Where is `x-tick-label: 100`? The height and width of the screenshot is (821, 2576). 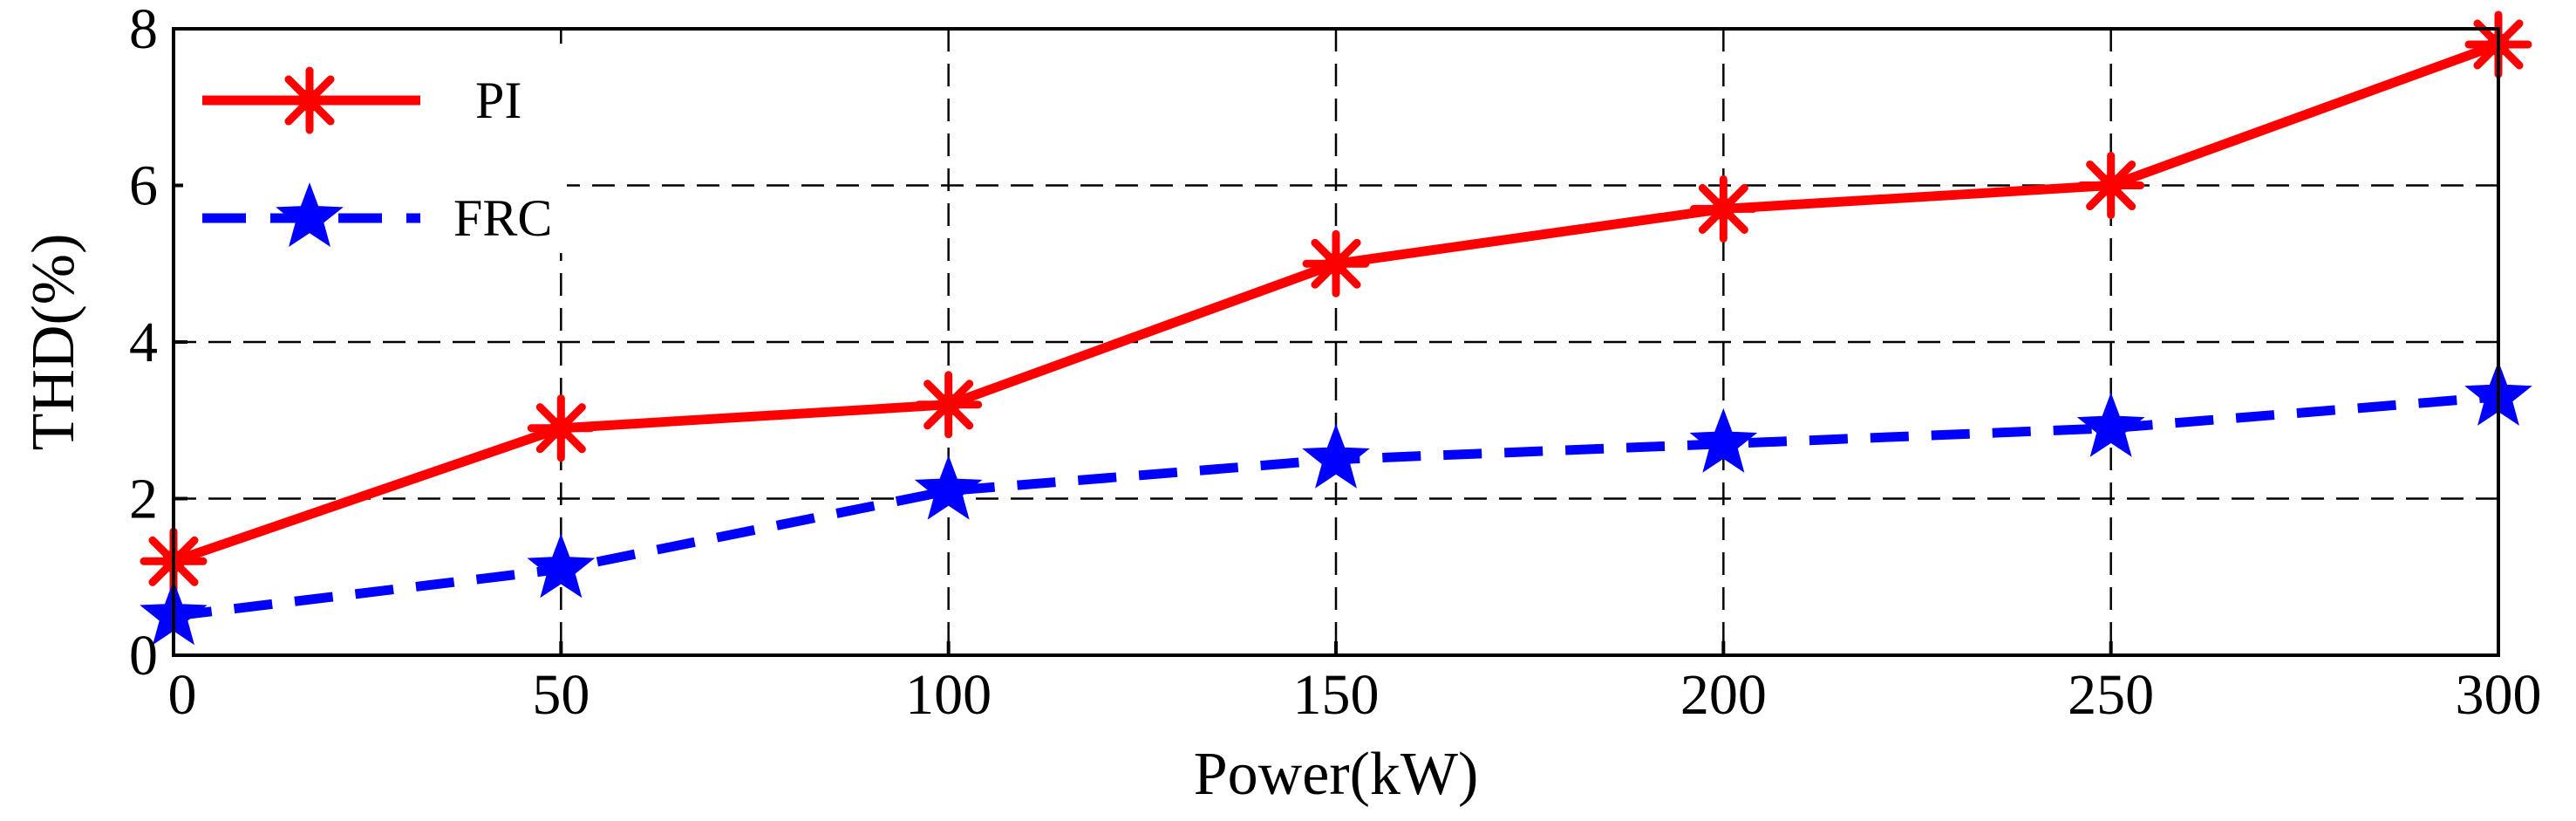 x-tick-label: 100 is located at coordinates (949, 695).